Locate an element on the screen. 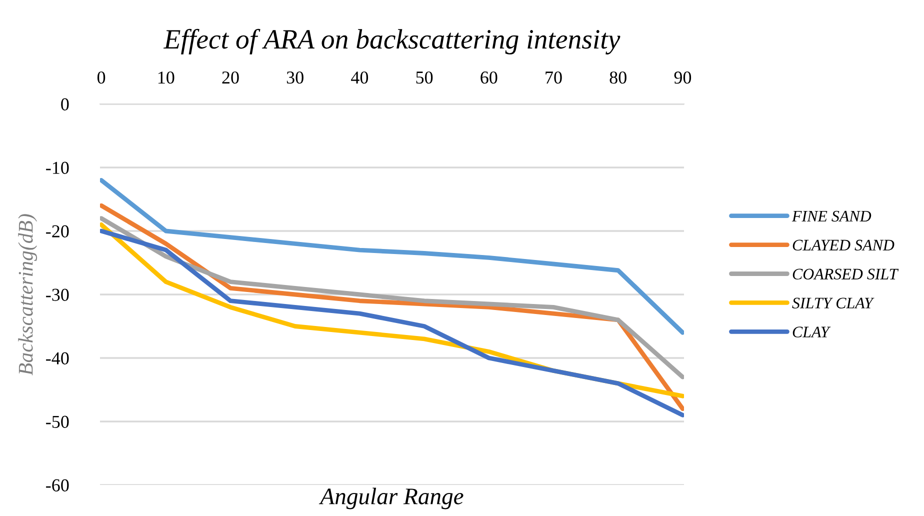 The image size is (924, 516). x-axis-title: Angular Range is located at coordinates (391, 499).